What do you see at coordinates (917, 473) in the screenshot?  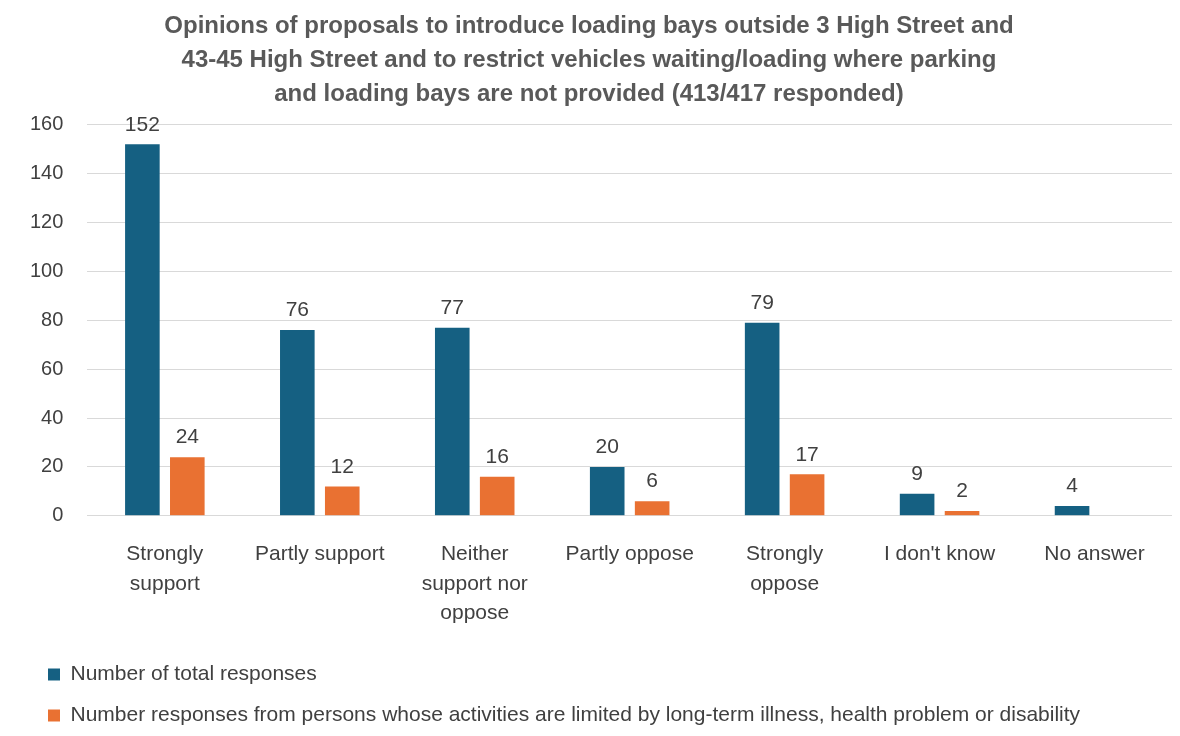 I see `data-label: 9` at bounding box center [917, 473].